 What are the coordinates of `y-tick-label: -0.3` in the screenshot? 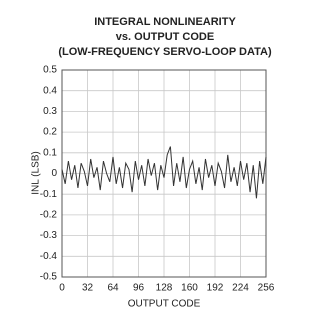 It's located at (49, 235).